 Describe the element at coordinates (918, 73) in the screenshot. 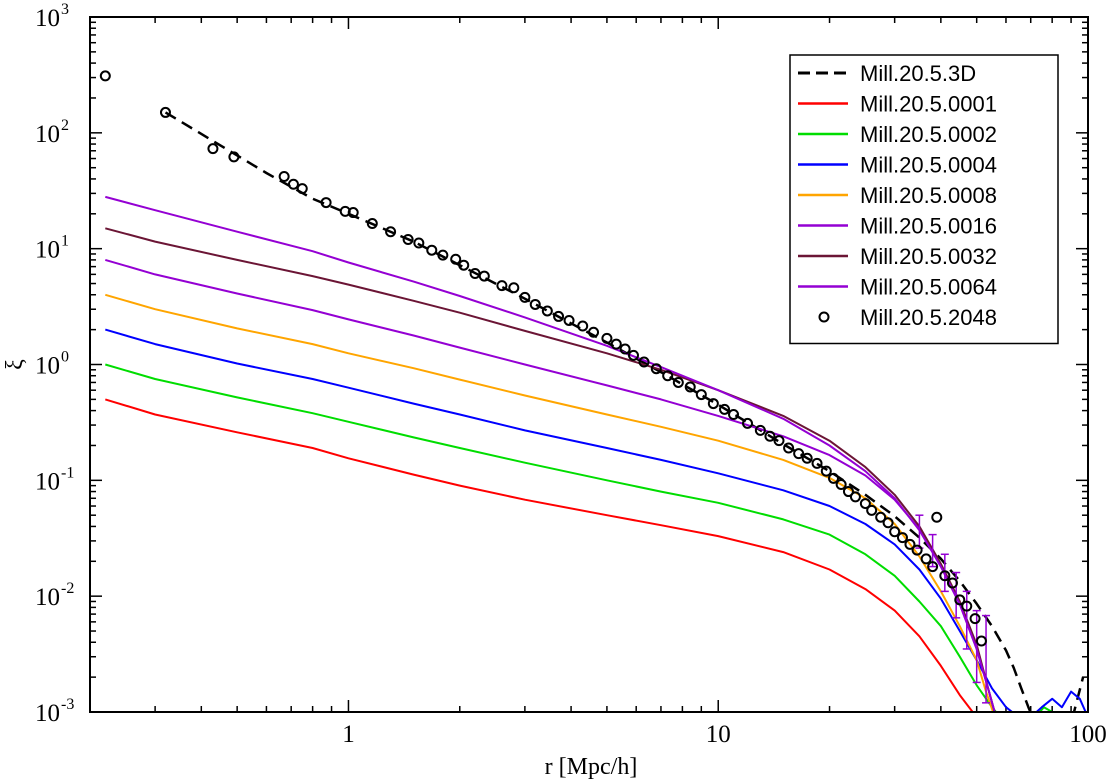

I see `legend-mill-20-5-3d-label: Mill.20.5.3D` at that location.